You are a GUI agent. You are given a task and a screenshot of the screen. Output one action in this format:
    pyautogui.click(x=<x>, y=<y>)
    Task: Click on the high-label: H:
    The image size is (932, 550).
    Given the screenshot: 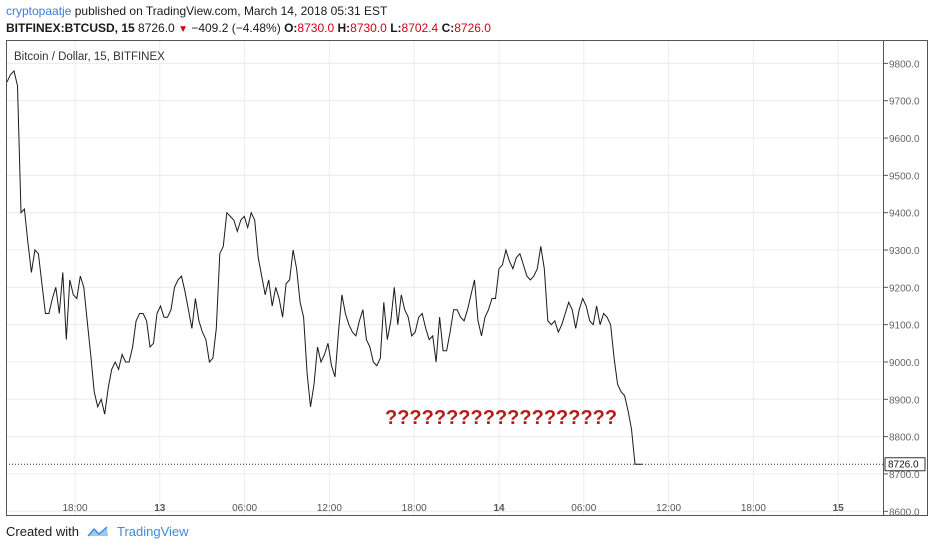 What is the action you would take?
    pyautogui.click(x=344, y=28)
    